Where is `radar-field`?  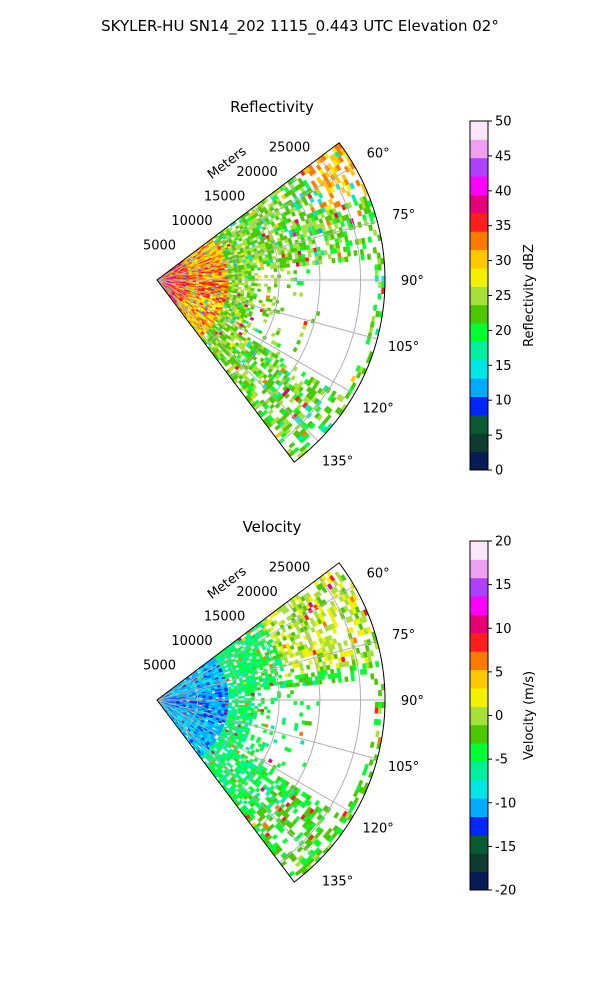 radar-field is located at coordinates (271, 300).